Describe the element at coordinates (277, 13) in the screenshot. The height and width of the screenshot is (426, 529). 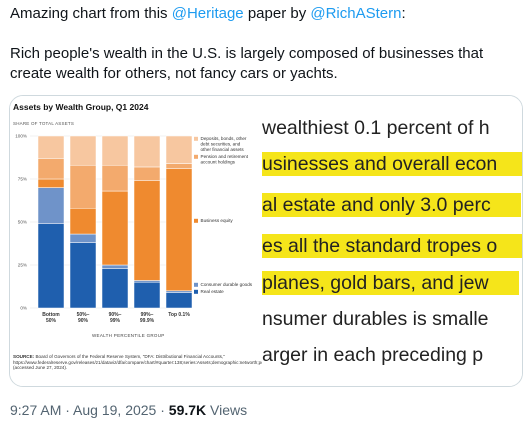
I see `intro-middle: paper by` at that location.